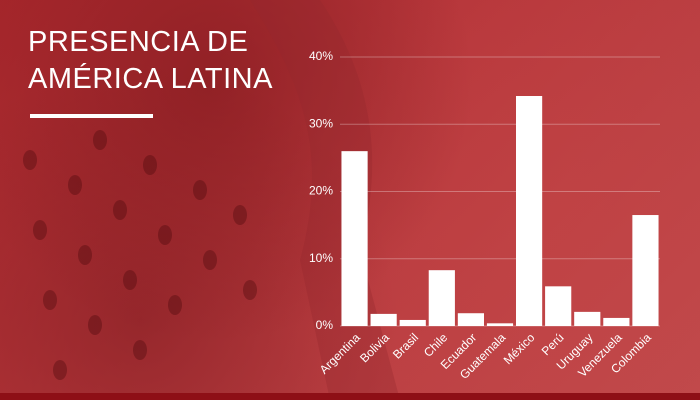 The image size is (700, 400). What do you see at coordinates (519, 348) in the screenshot?
I see `x-tick-label: México` at bounding box center [519, 348].